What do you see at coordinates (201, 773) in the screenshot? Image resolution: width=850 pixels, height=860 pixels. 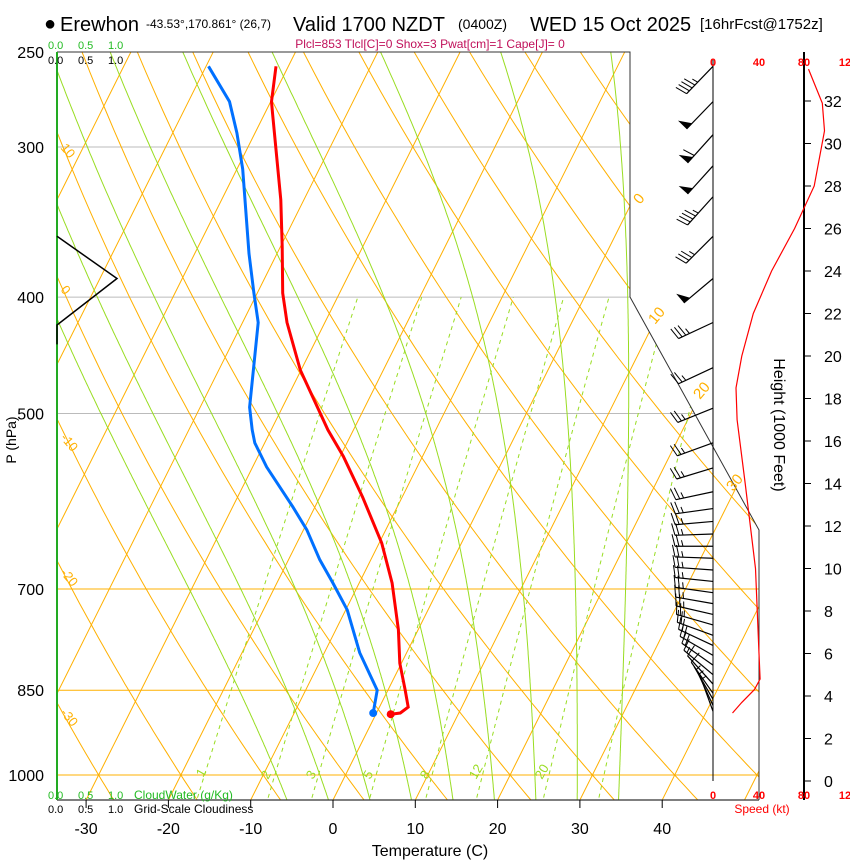 I see `mixing-ratio-label: 1` at bounding box center [201, 773].